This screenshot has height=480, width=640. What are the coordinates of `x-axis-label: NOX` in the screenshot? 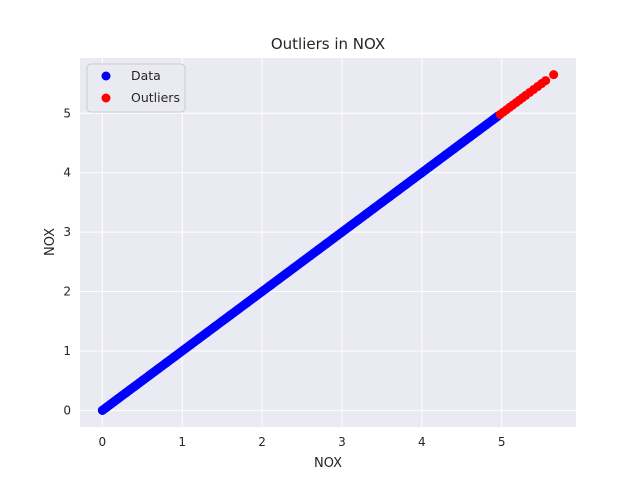 It's located at (328, 463).